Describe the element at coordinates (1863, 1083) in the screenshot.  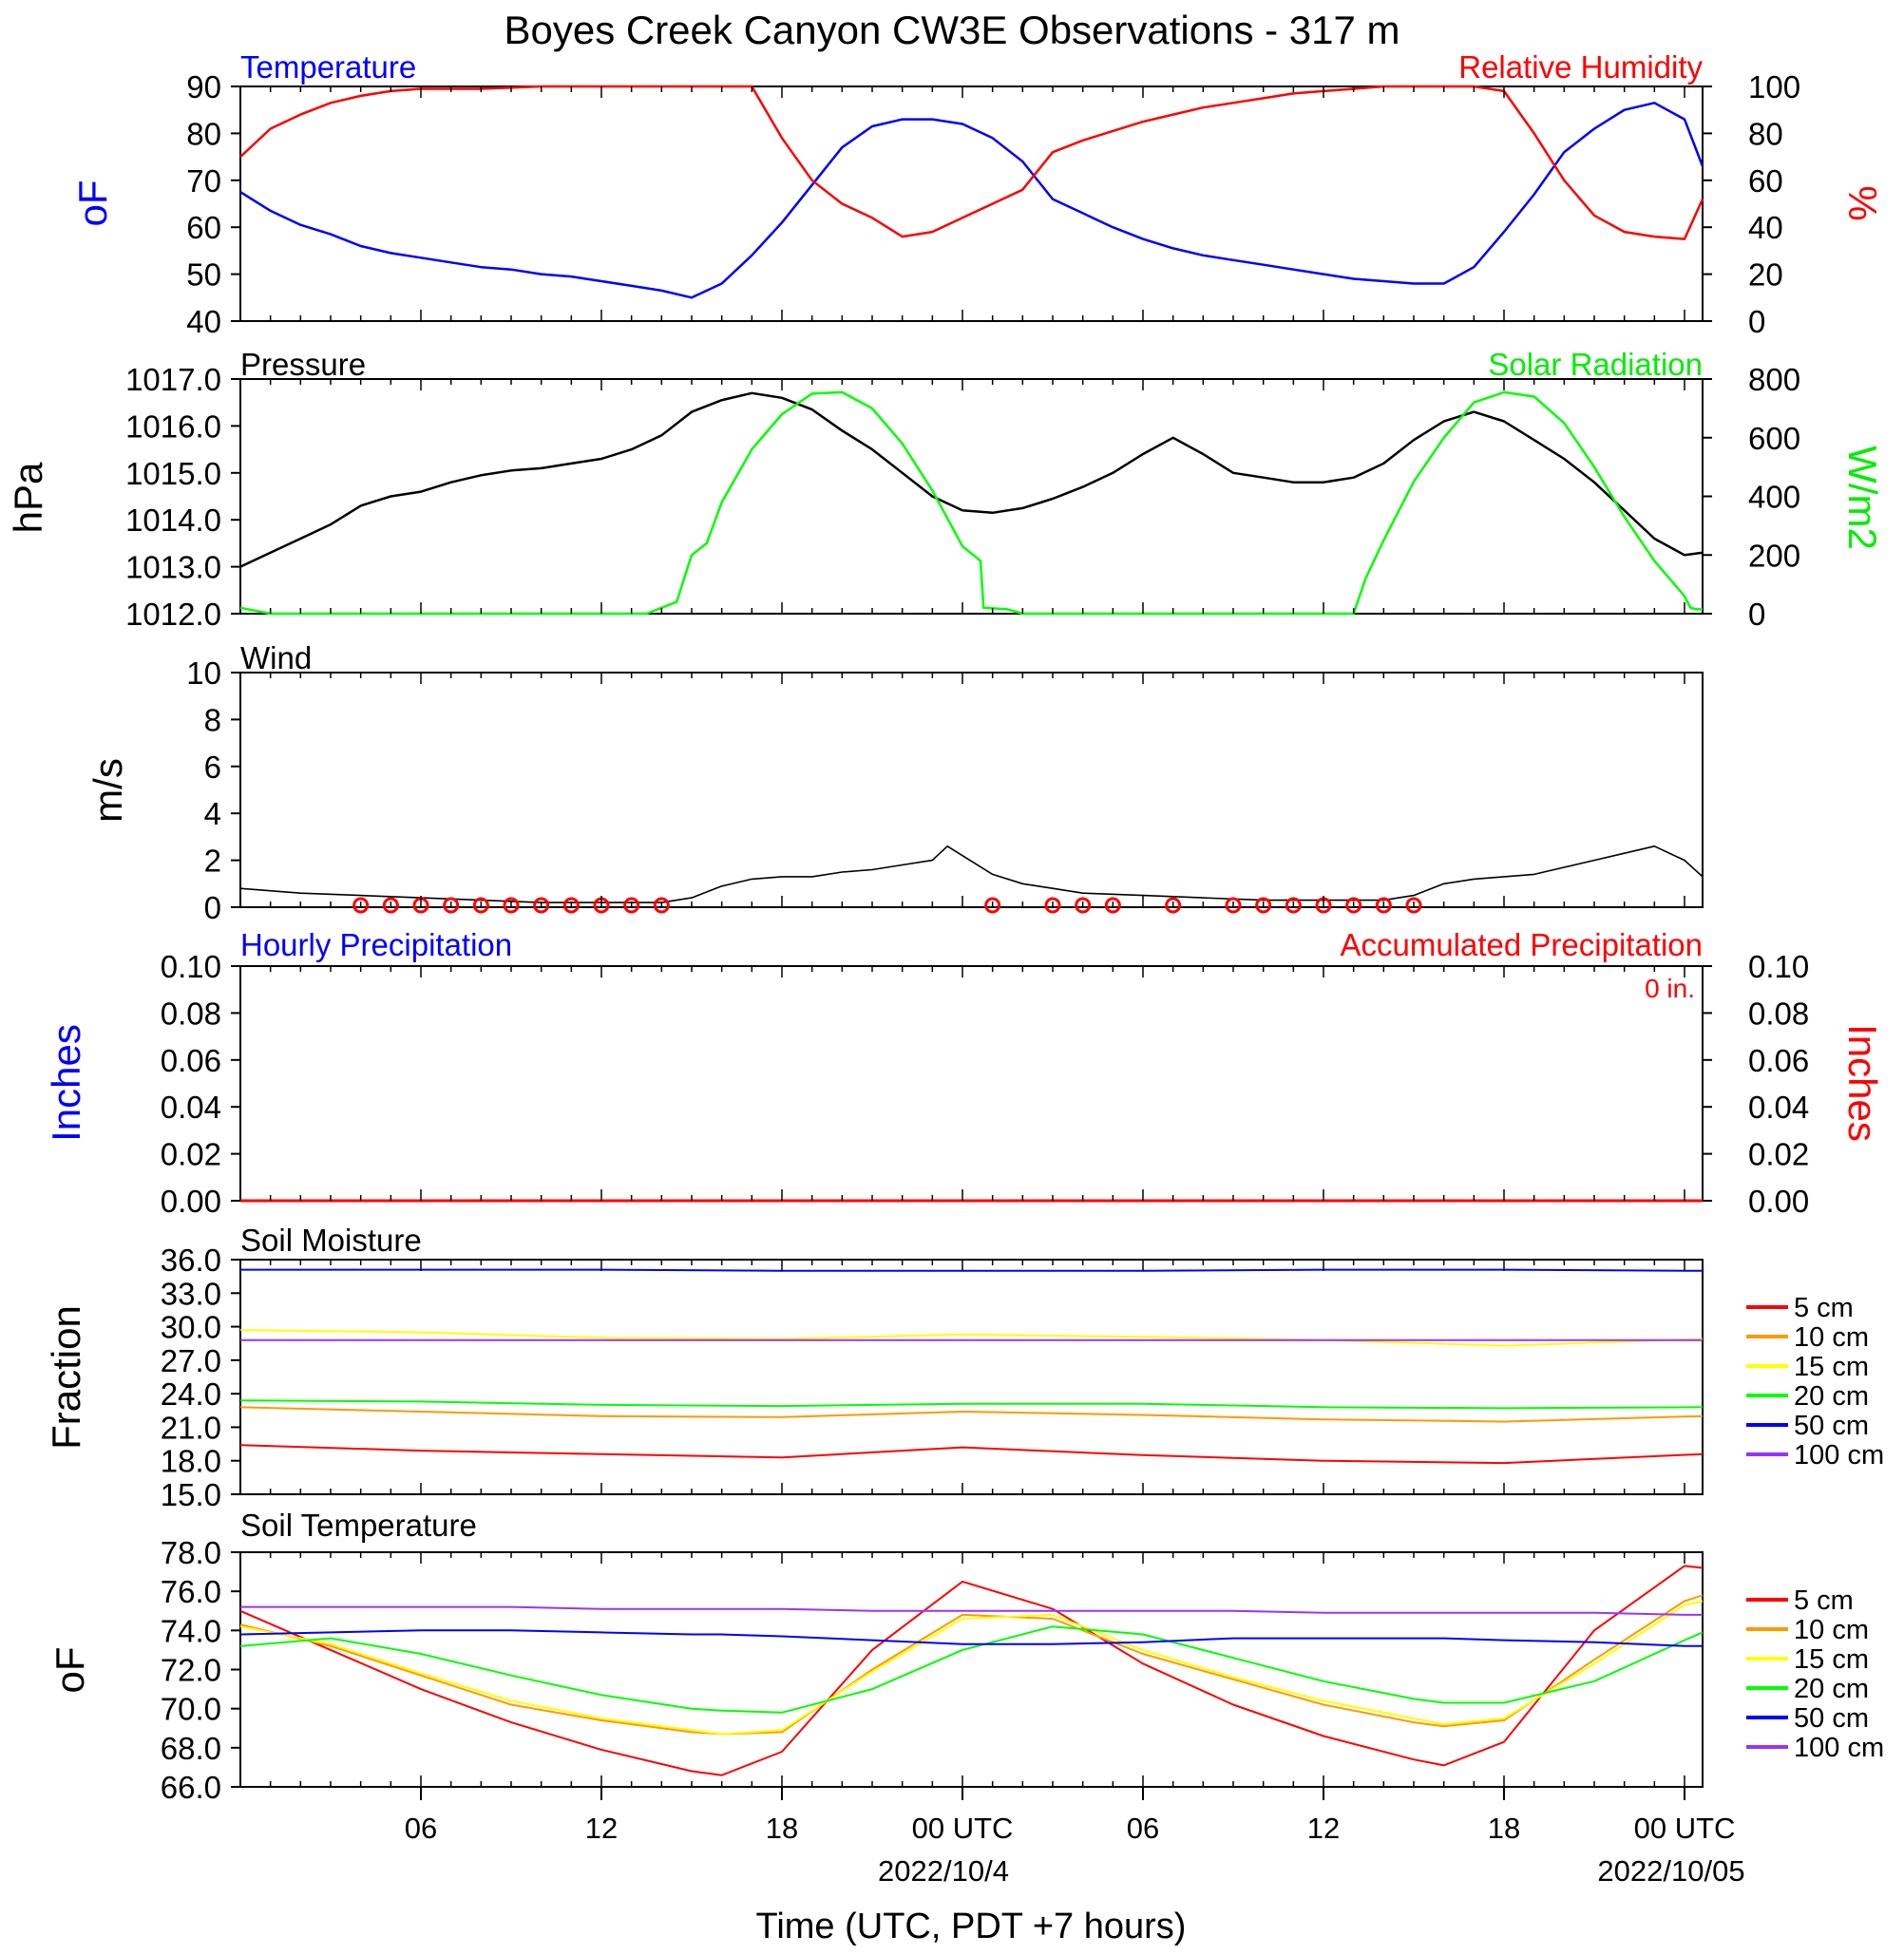
I see `right-axis-units: Inches` at that location.